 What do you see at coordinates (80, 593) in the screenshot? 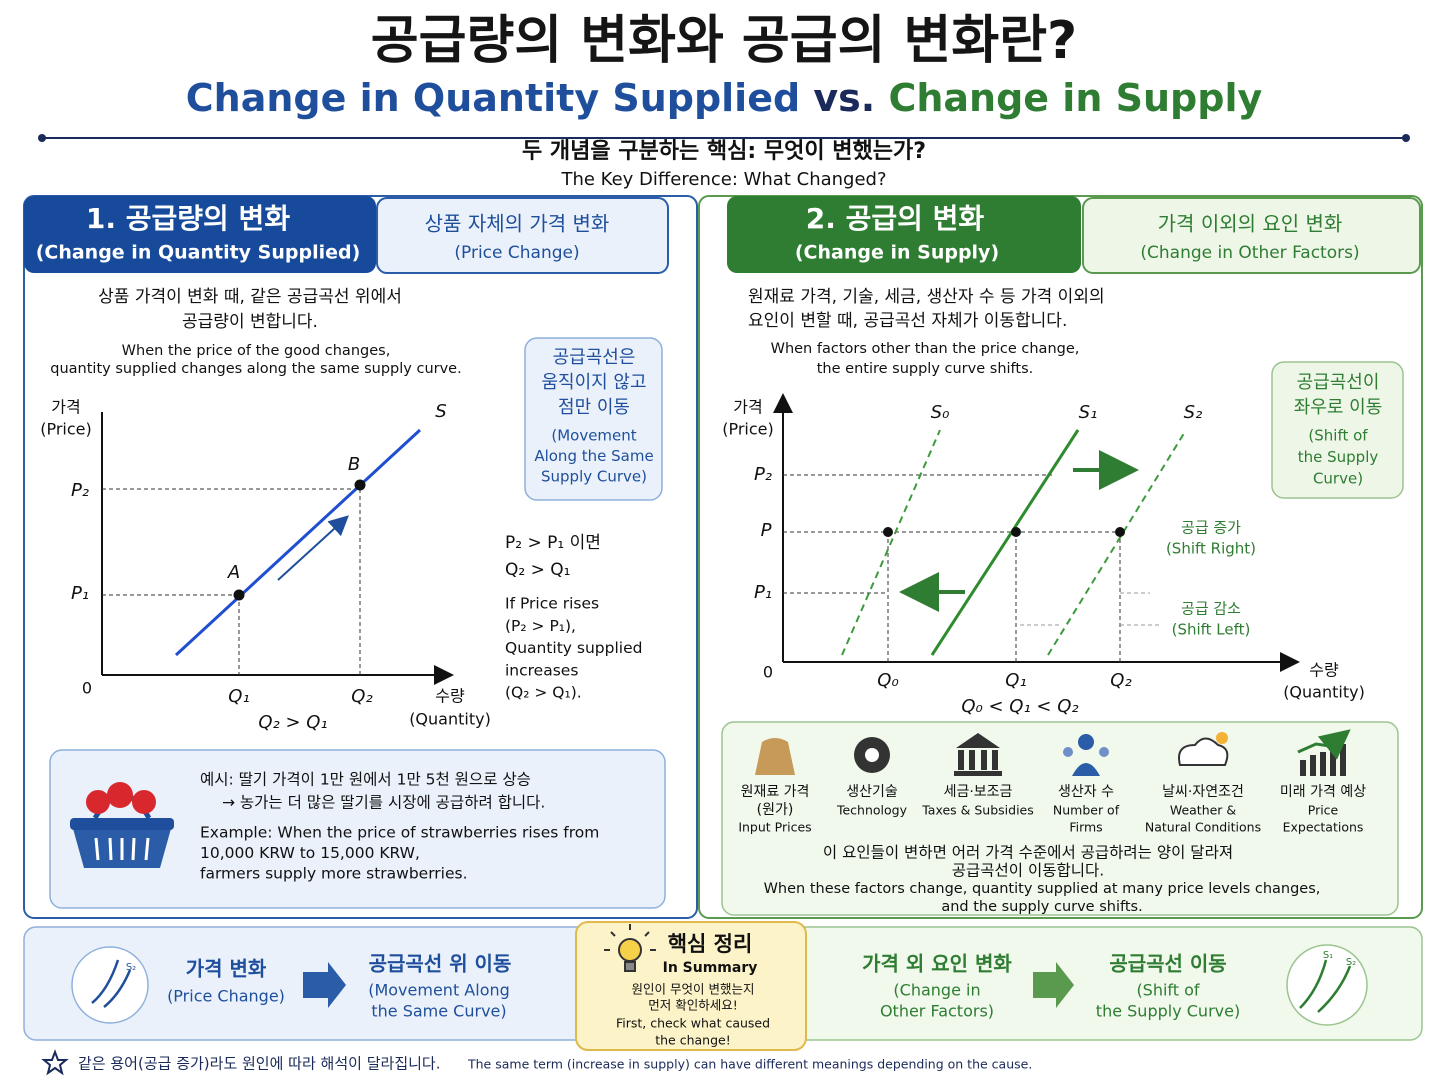
I see `price-label: P₁` at bounding box center [80, 593].